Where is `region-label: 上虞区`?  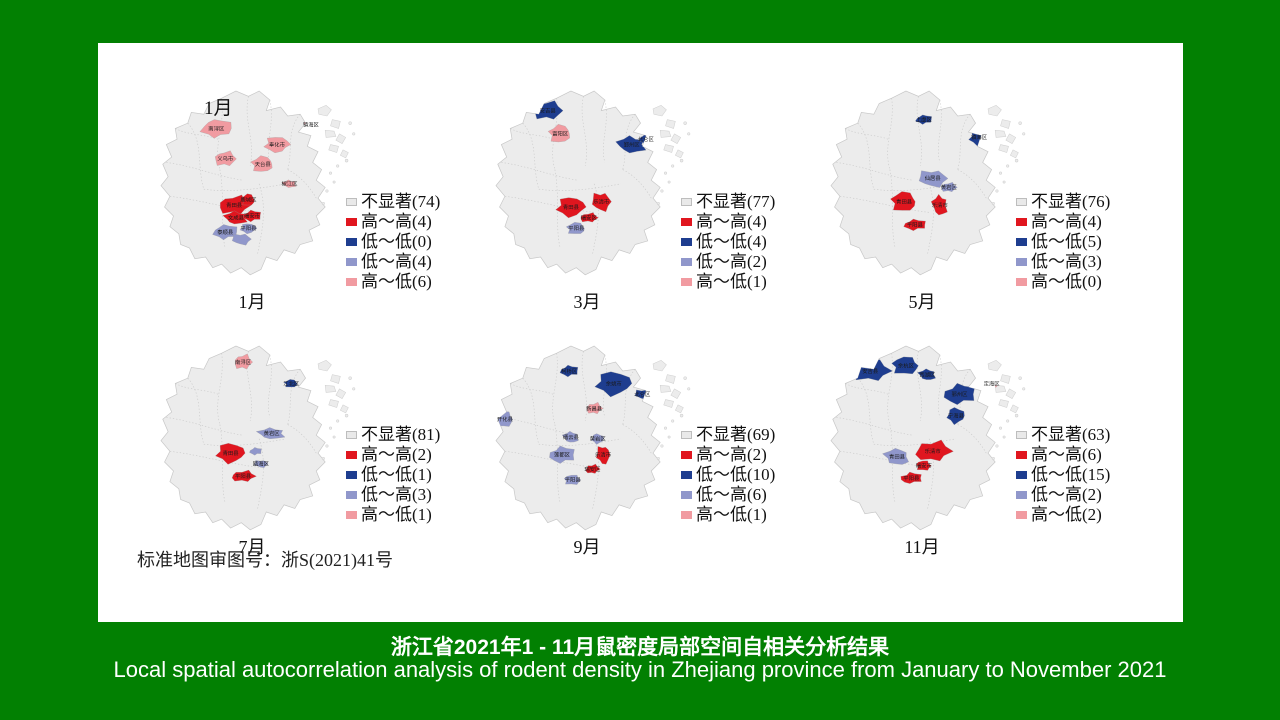
region-label: 上虞区 is located at coordinates (924, 119).